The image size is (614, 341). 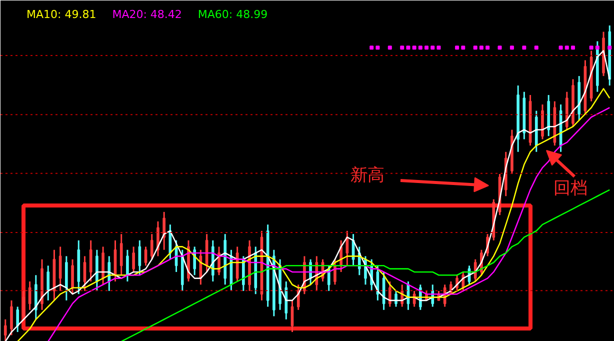 I want to click on annotation: 回档, so click(x=571, y=188).